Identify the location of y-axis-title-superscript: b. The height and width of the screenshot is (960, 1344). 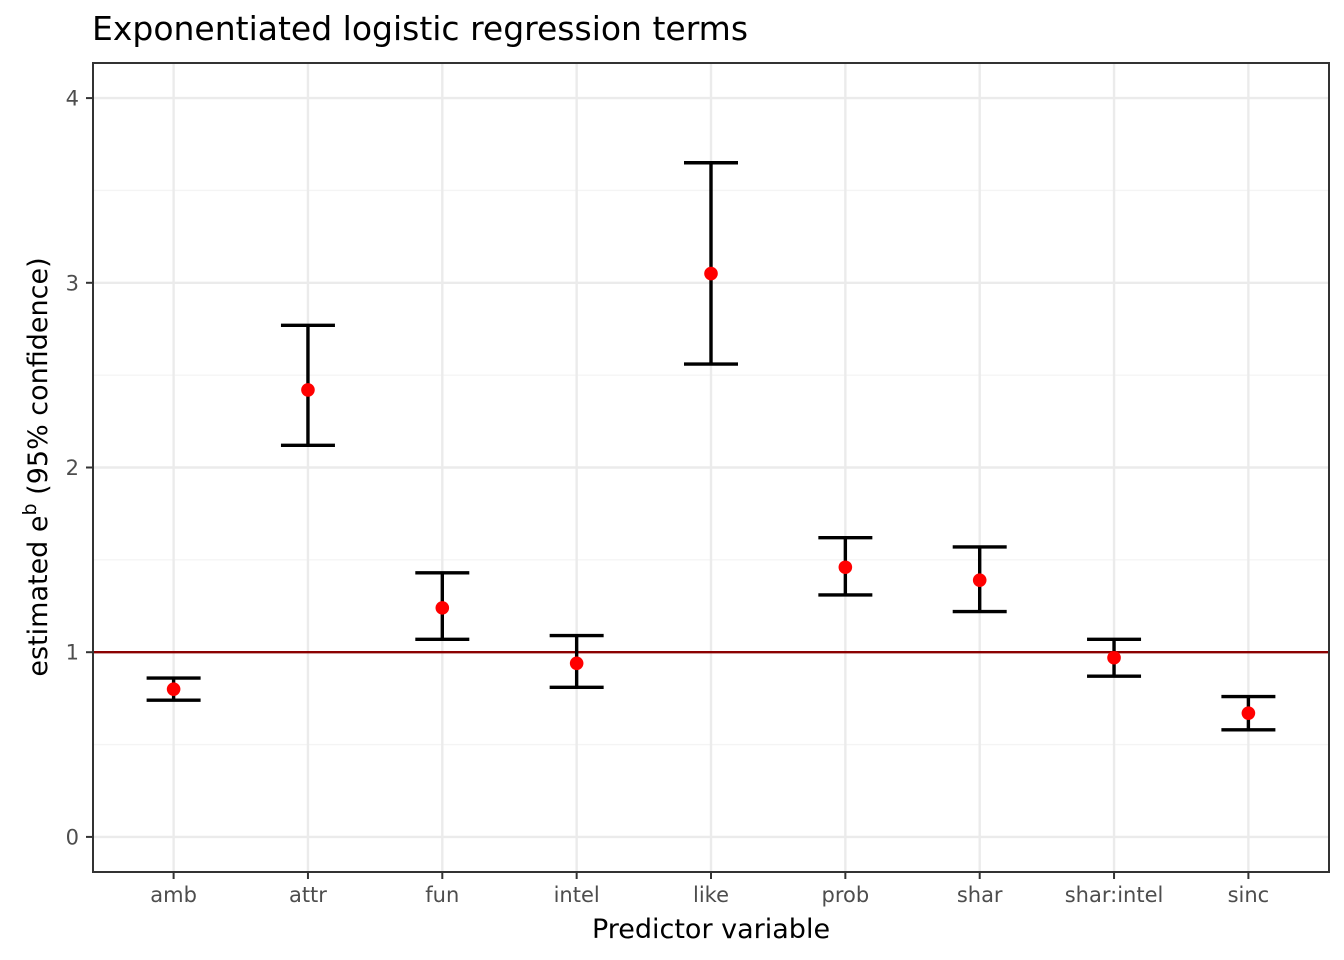
(30, 509).